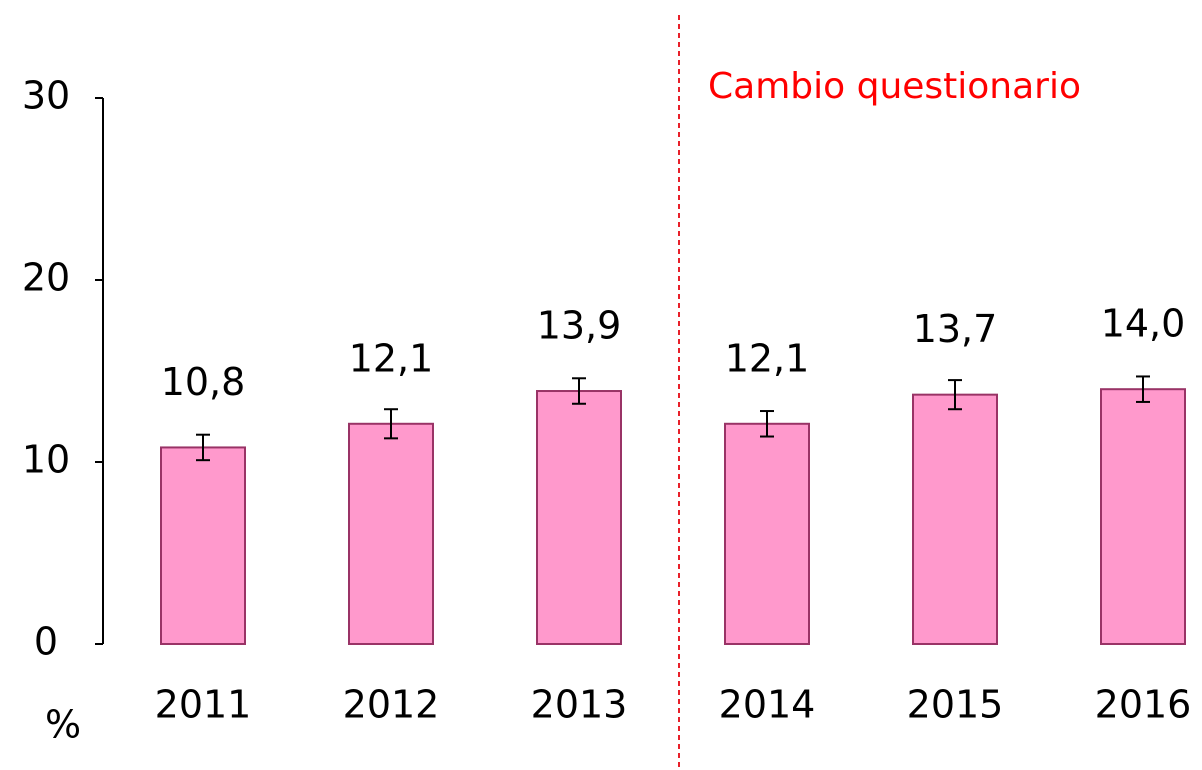  What do you see at coordinates (1143, 324) in the screenshot?
I see `value-label: 14,0` at bounding box center [1143, 324].